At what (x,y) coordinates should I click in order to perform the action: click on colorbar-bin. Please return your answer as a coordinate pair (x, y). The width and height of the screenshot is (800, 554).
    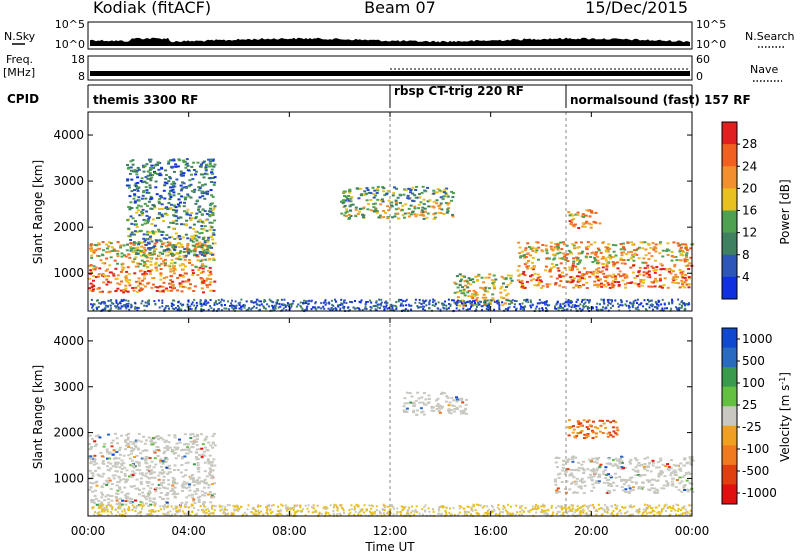
    Looking at the image, I should click on (729, 266).